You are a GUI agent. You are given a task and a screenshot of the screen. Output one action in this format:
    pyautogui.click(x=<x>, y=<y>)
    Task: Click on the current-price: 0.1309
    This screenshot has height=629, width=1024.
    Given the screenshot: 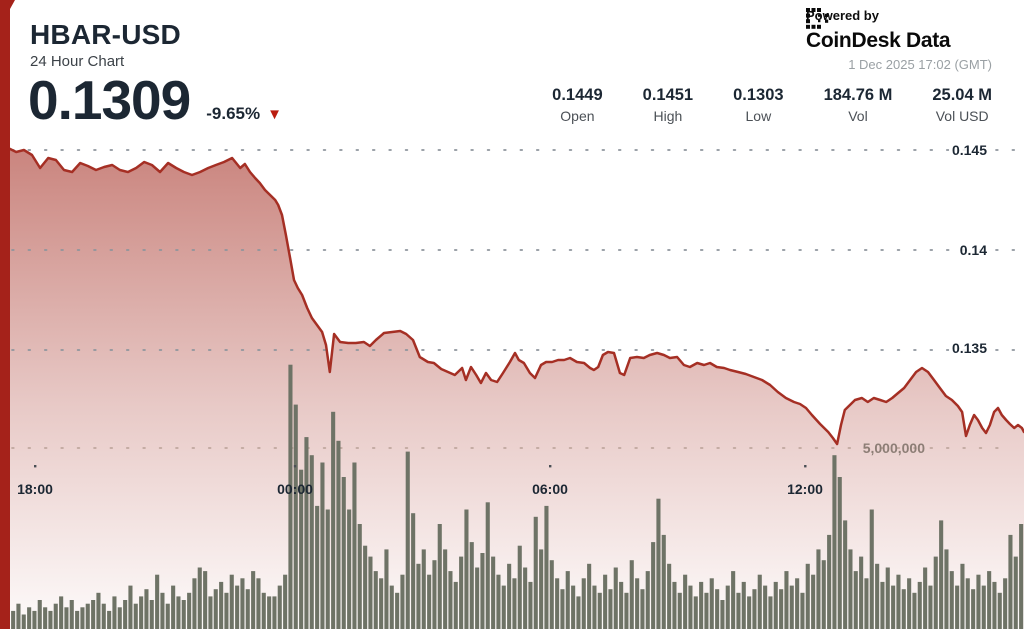 What is the action you would take?
    pyautogui.click(x=109, y=100)
    